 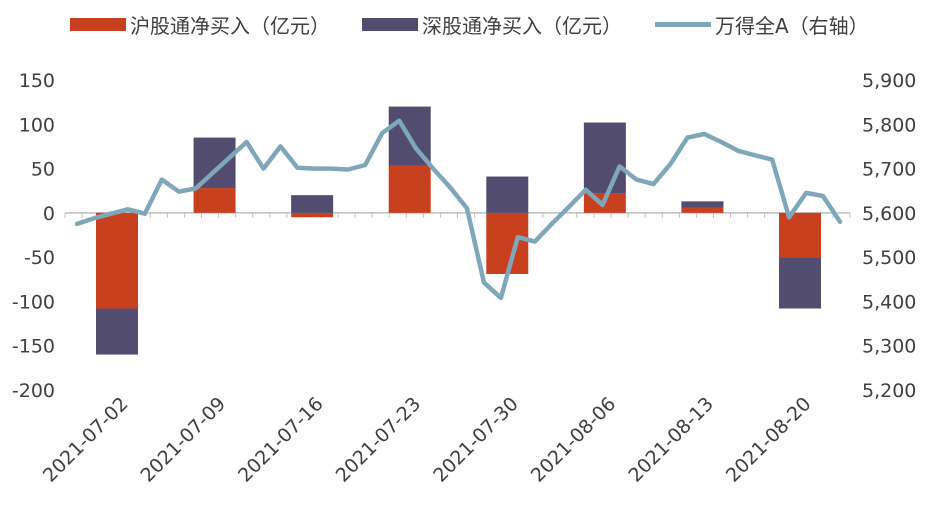 I want to click on y-right-tick-label: 5,700, so click(x=889, y=170).